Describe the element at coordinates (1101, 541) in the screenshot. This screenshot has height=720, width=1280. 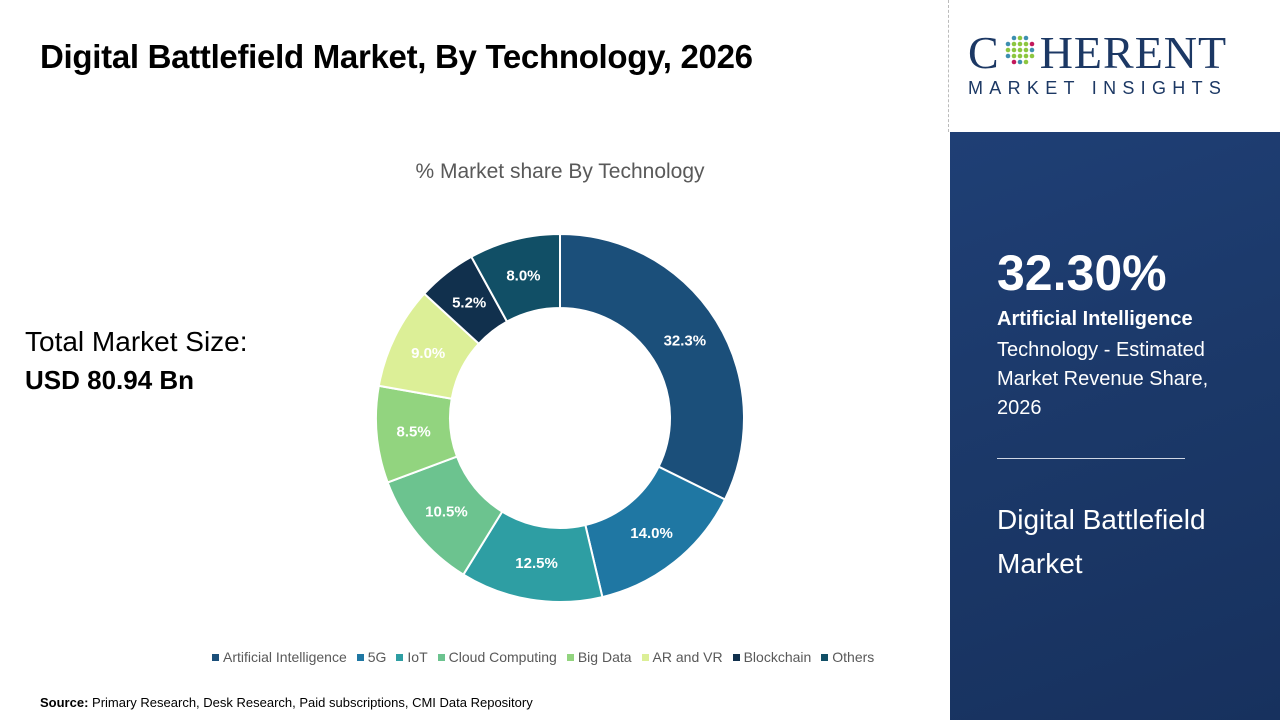
I see `market-name: Digital Battlefield Market` at that location.